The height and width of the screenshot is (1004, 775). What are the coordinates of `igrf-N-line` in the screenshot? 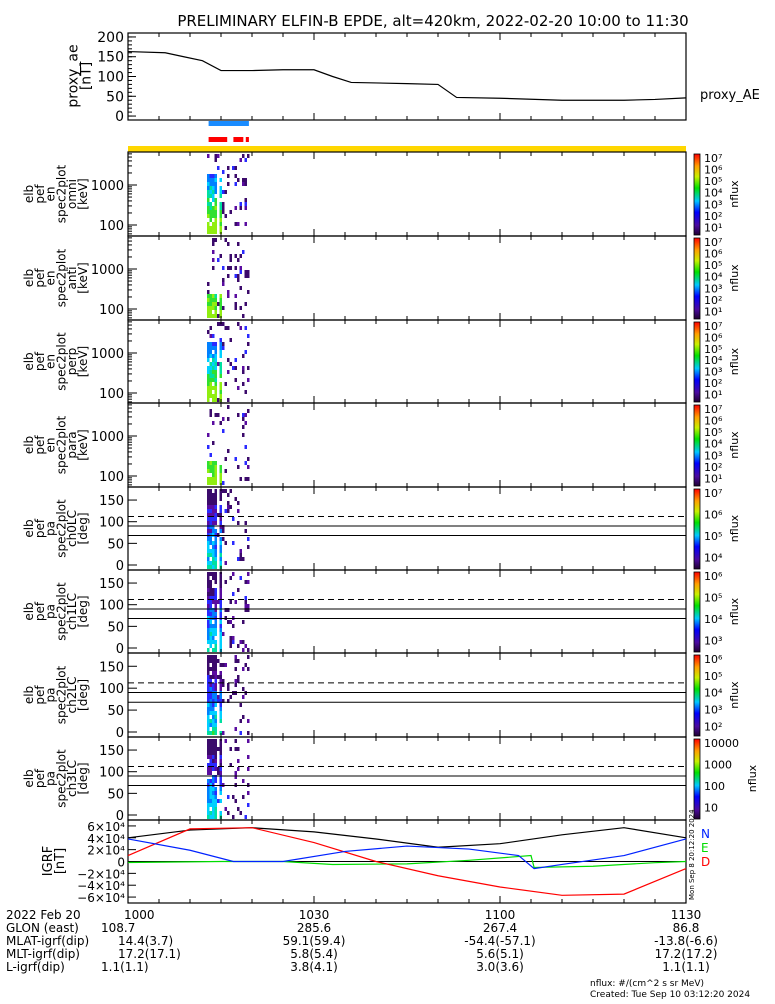 It's located at (407, 837).